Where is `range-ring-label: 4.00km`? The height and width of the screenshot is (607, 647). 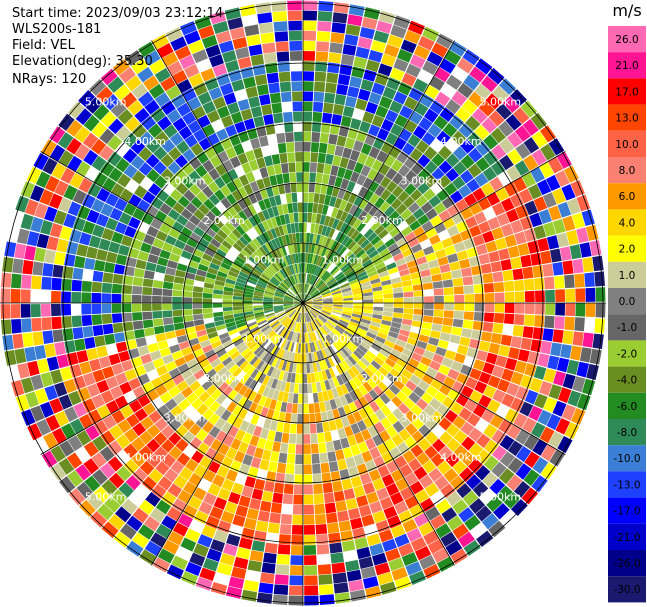 range-ring-label: 4.00km is located at coordinates (461, 457).